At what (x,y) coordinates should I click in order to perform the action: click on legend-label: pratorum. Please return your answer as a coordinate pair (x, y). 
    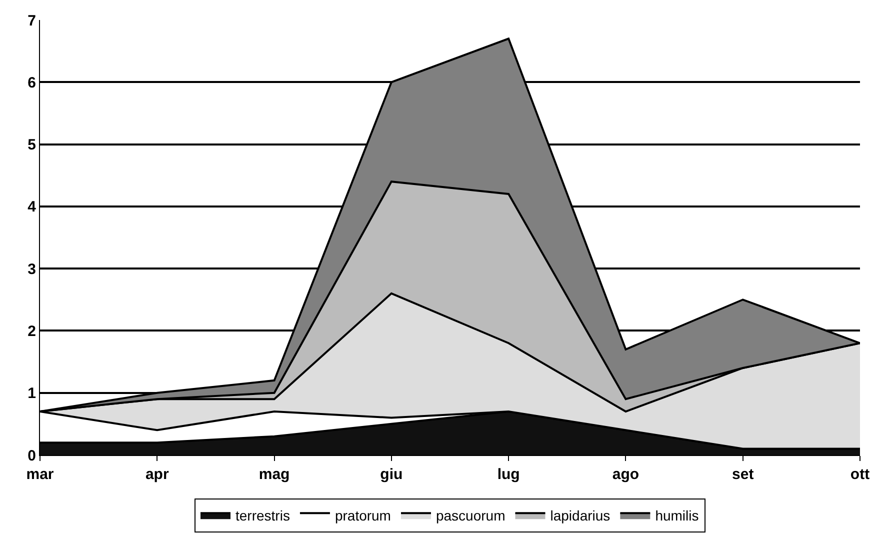
    Looking at the image, I should click on (362, 516).